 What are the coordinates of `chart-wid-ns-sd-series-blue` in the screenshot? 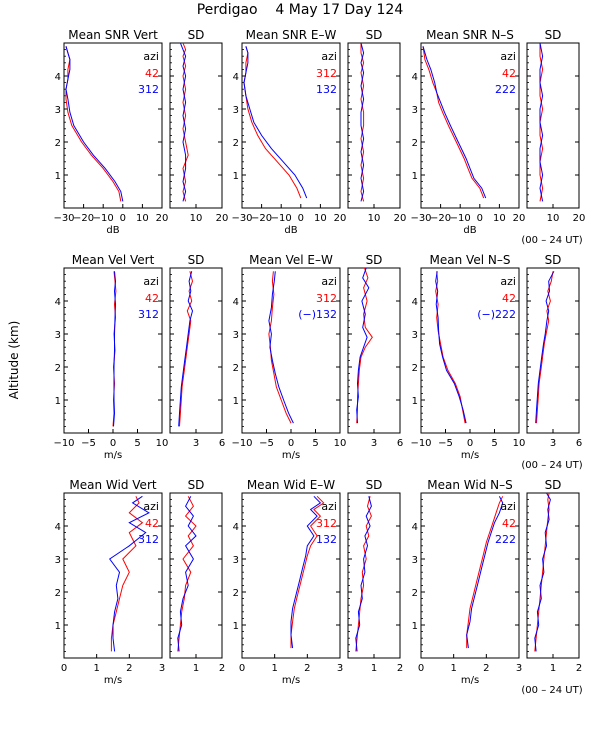 It's located at (542, 572).